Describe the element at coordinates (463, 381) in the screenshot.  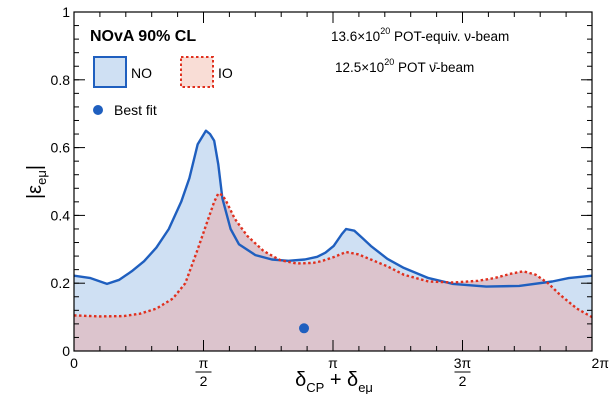
I see `x-tick-label-den-3: 2` at that location.